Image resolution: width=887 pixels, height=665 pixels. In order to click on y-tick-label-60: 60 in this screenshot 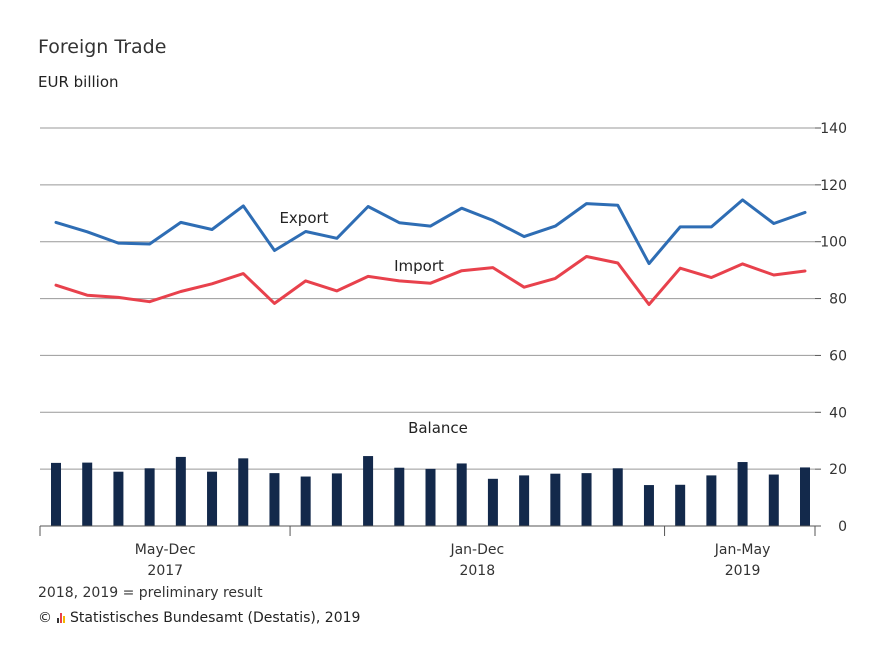, I will do `click(838, 356)`.